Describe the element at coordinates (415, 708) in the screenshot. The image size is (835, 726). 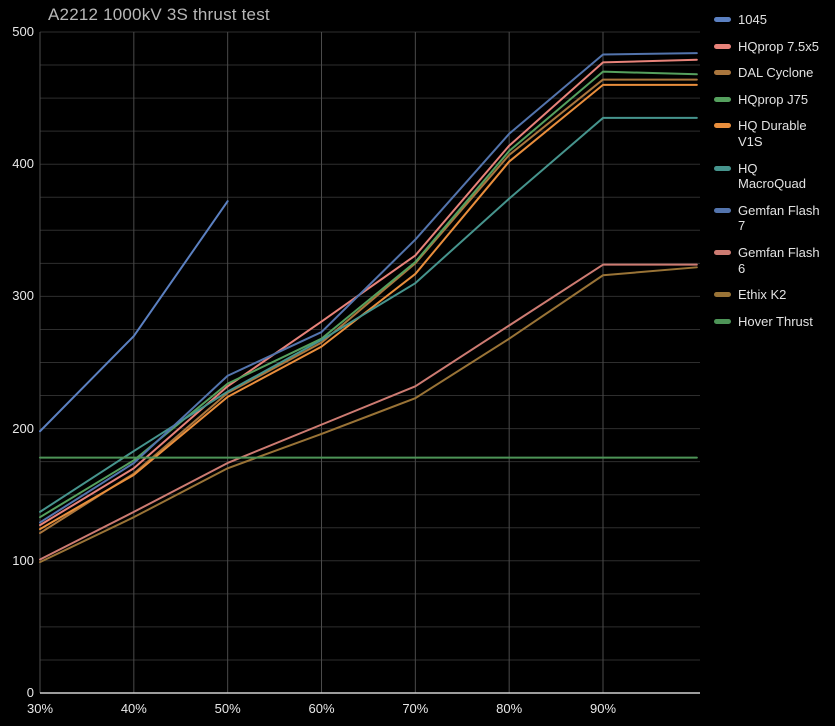
I see `x-tick-label: 70%` at that location.